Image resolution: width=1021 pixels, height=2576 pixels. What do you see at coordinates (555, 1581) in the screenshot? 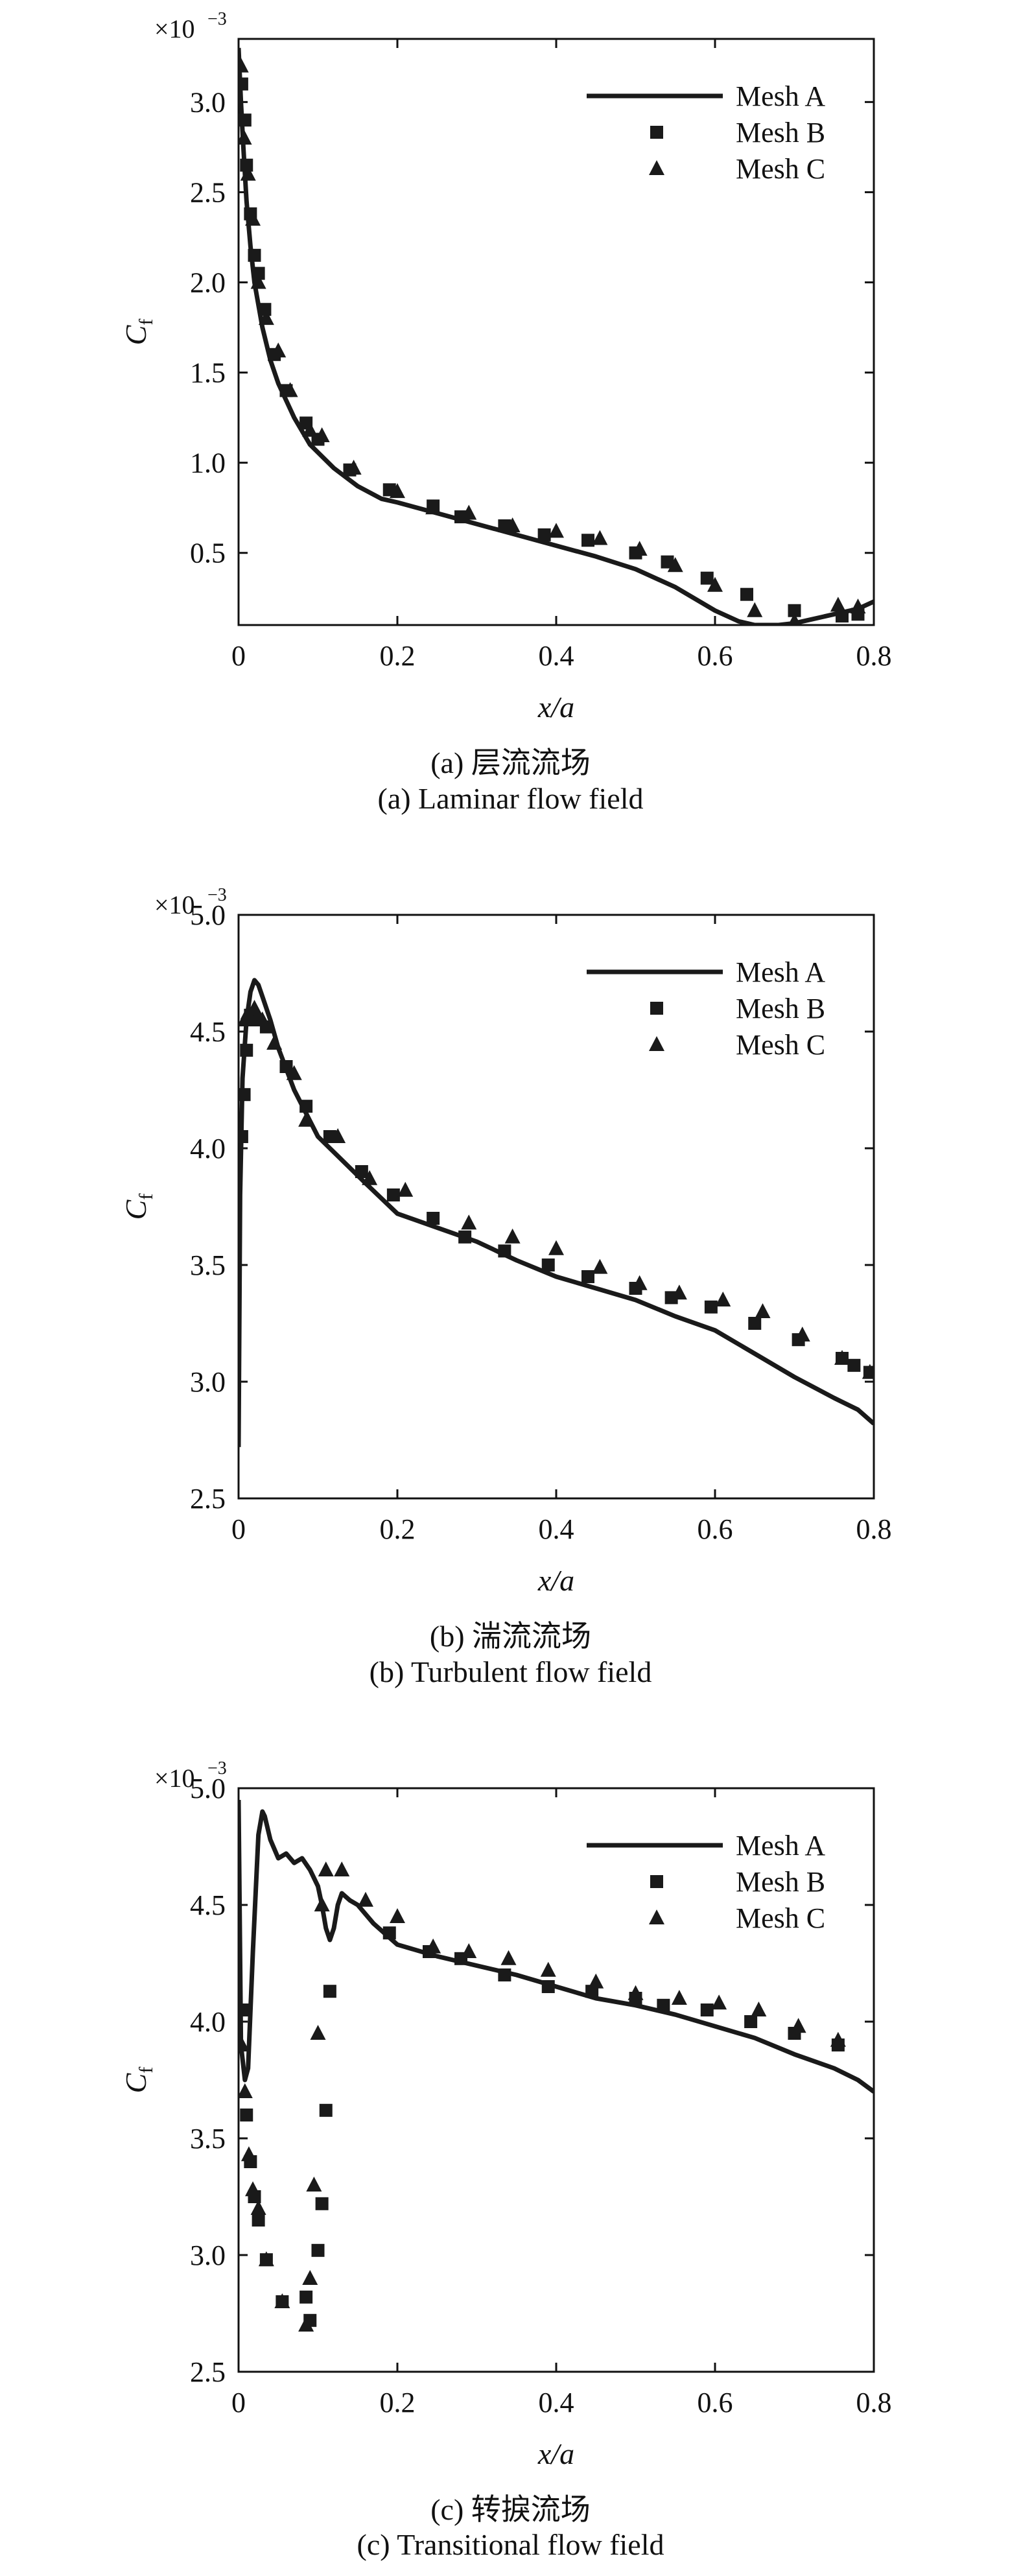
I see `x-axis-label: x/a` at bounding box center [555, 1581].